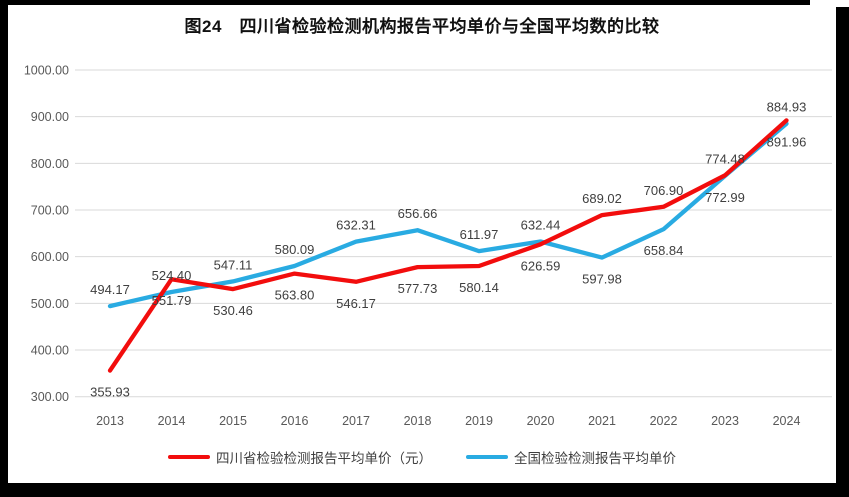  I want to click on x-axis-tick-label: 2016, so click(295, 421).